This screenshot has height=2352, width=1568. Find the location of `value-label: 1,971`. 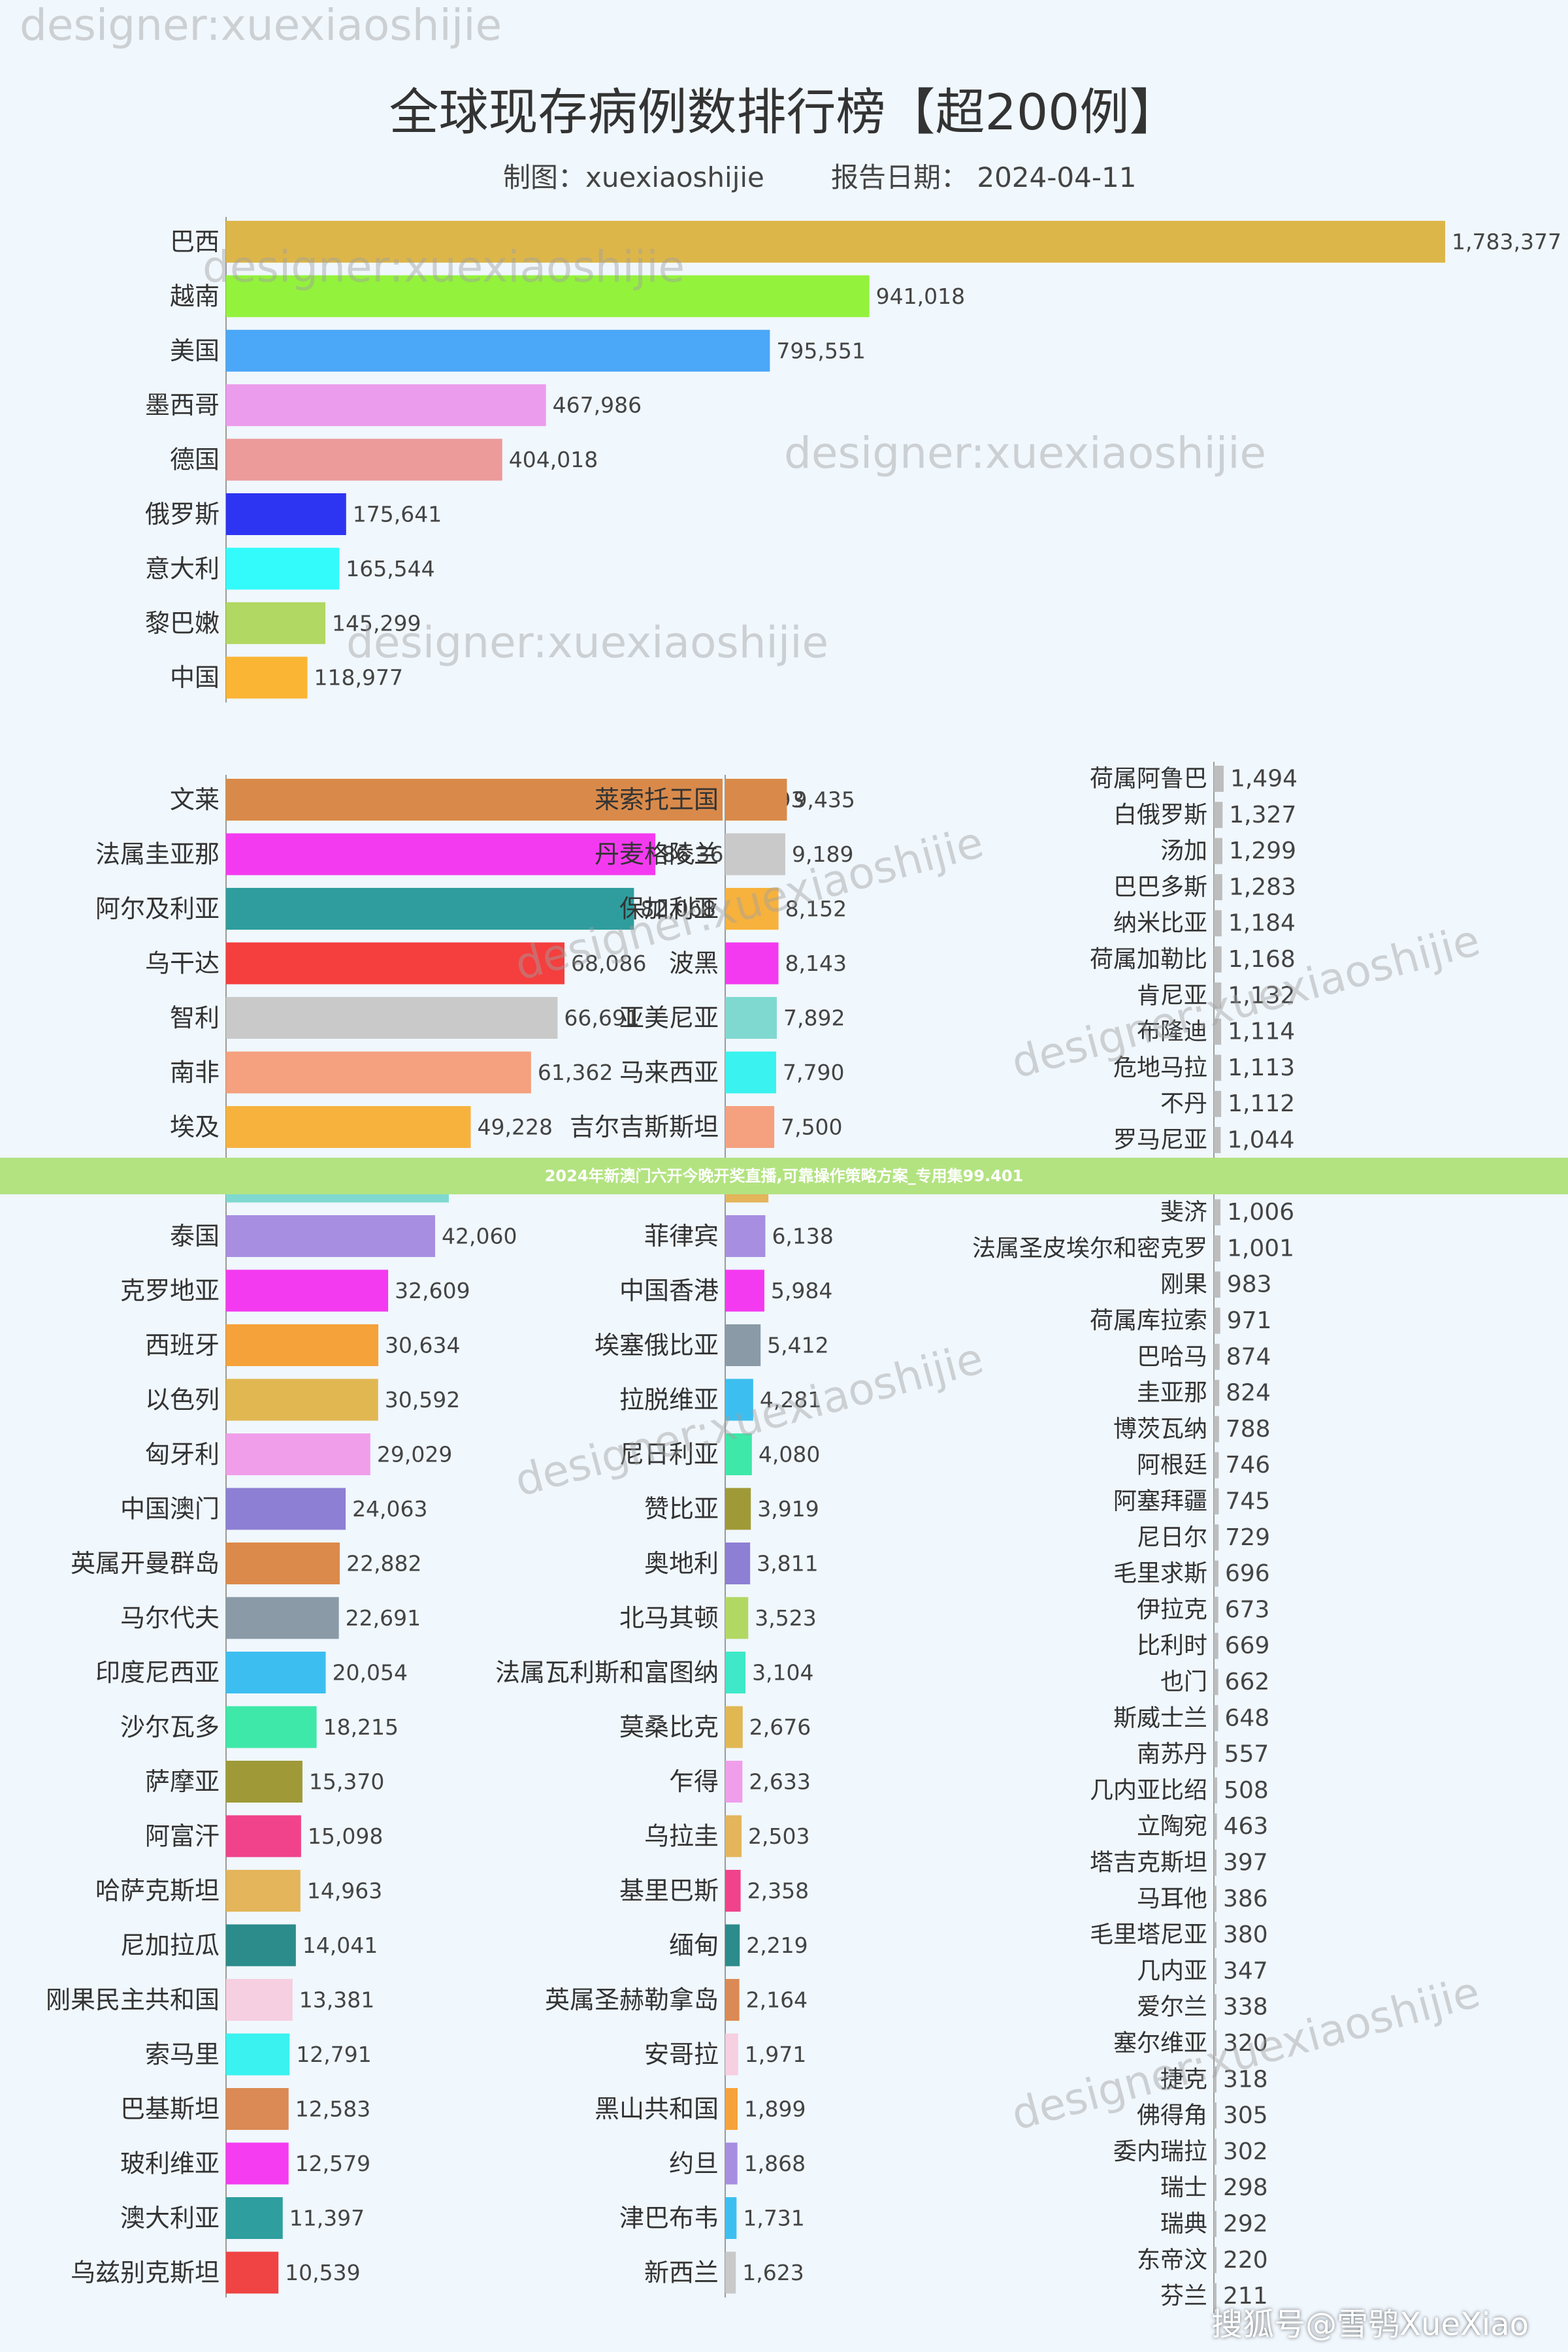

value-label: 1,971 is located at coordinates (775, 2054).